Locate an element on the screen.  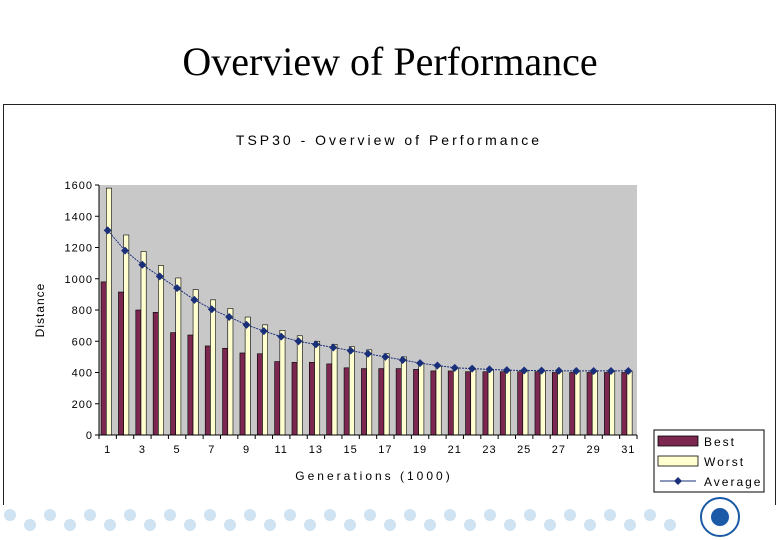
x-tick-label: 3 is located at coordinates (142, 450).